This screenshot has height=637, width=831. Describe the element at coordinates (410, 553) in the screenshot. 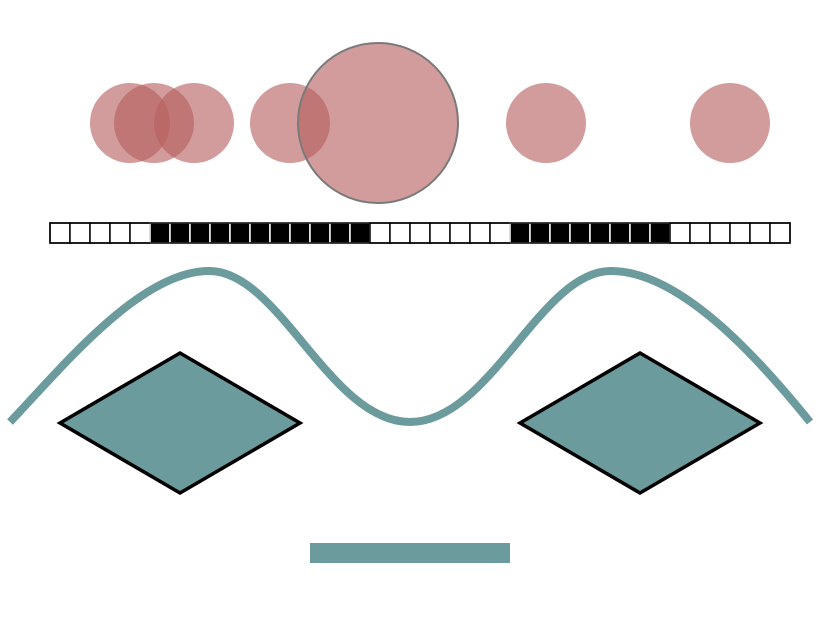

I see `bottom-bar` at that location.